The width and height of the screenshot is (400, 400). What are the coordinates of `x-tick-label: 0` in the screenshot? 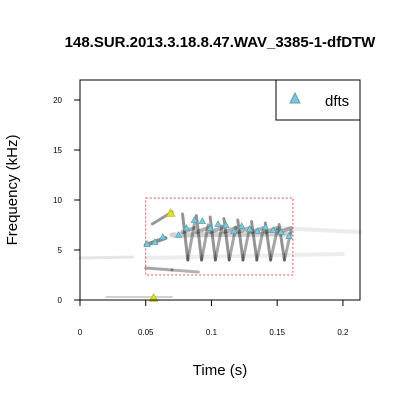 It's located at (80, 332).